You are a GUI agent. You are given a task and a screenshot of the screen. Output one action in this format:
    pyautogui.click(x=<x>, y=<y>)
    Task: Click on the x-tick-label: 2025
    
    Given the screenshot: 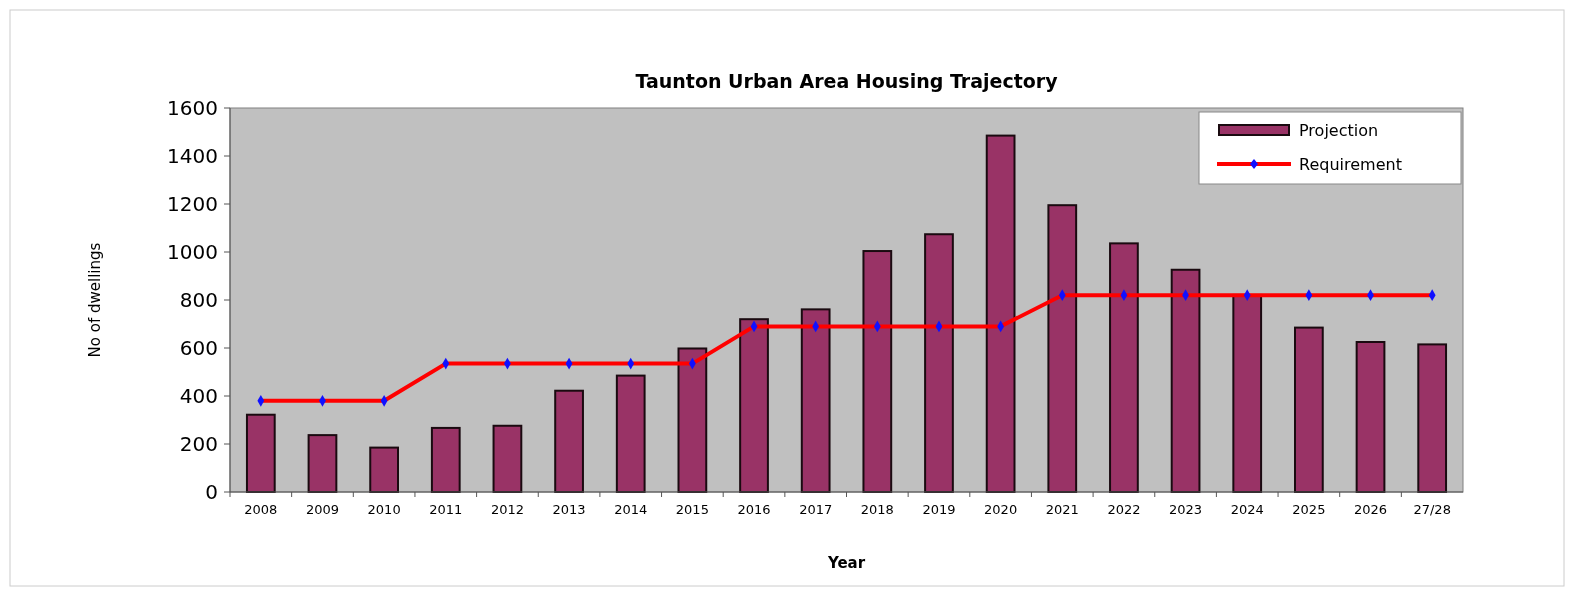 What is the action you would take?
    pyautogui.click(x=1309, y=509)
    